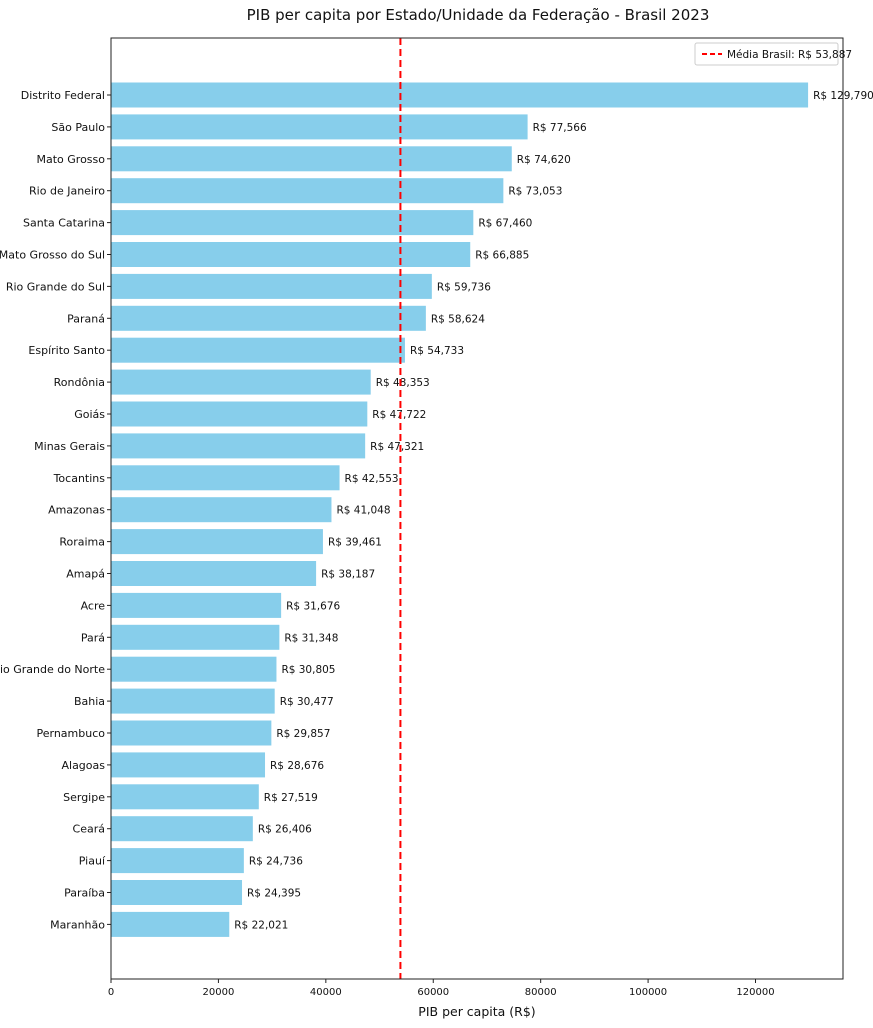 The height and width of the screenshot is (1028, 873). What do you see at coordinates (111, 992) in the screenshot?
I see `x-tick-label: 0` at bounding box center [111, 992].